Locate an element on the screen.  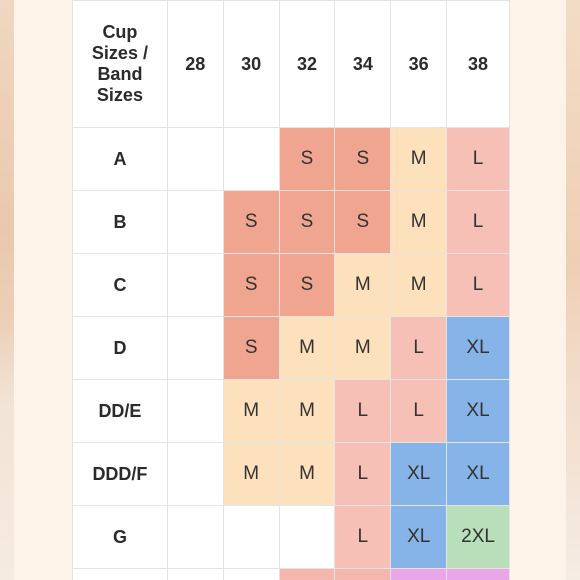
cup-size-label: B is located at coordinates (120, 222).